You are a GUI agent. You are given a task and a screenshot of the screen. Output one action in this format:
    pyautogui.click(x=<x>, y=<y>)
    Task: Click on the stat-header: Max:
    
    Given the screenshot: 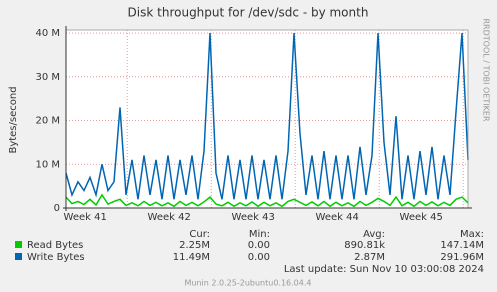 What is the action you would take?
    pyautogui.click(x=472, y=234)
    